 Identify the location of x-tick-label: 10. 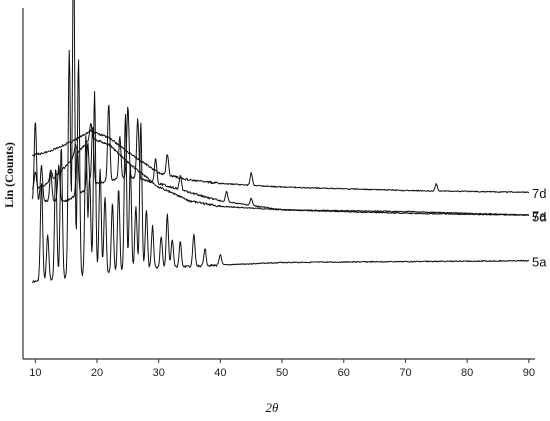
(35, 373).